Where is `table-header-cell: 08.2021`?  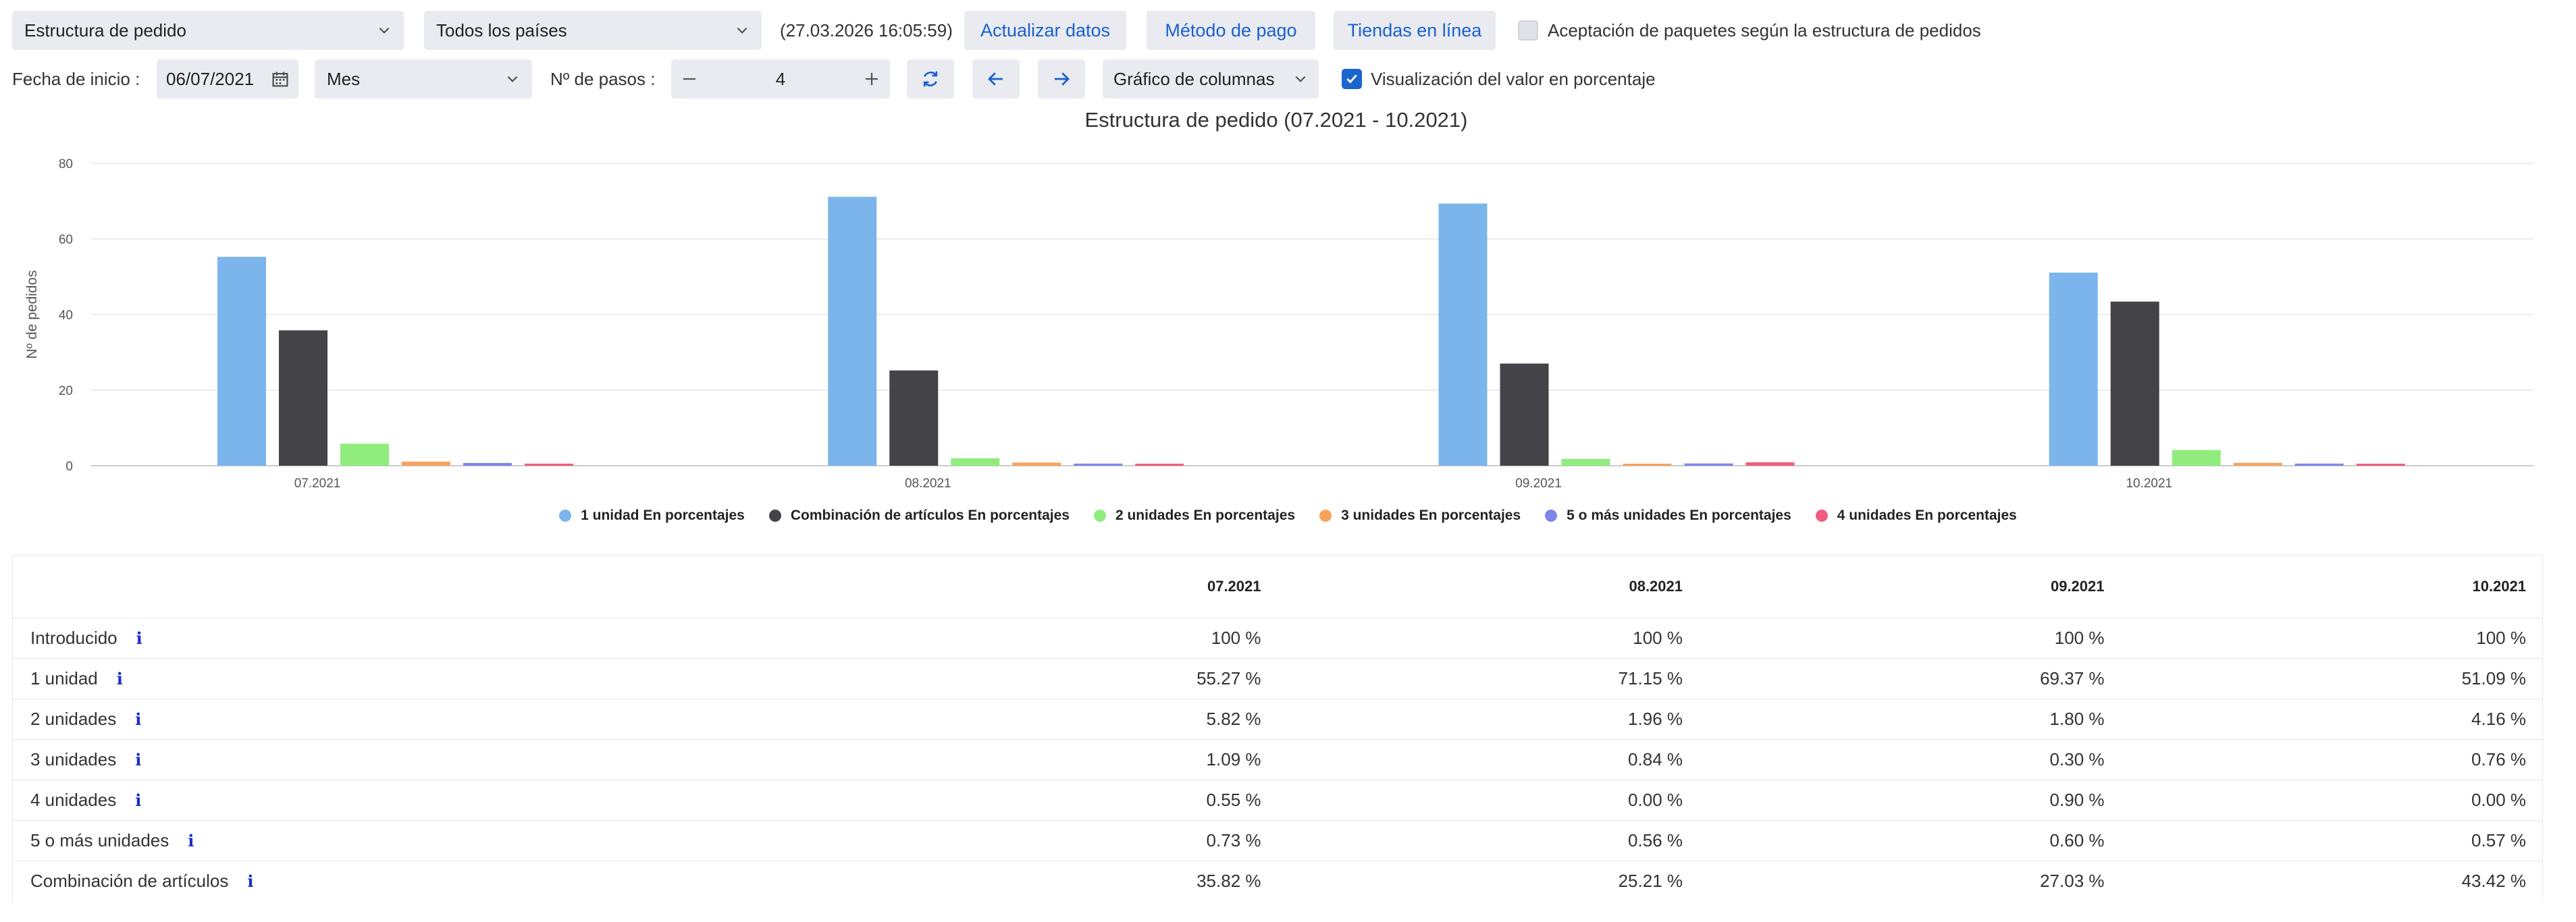 table-header-cell: 08.2021 is located at coordinates (1656, 587).